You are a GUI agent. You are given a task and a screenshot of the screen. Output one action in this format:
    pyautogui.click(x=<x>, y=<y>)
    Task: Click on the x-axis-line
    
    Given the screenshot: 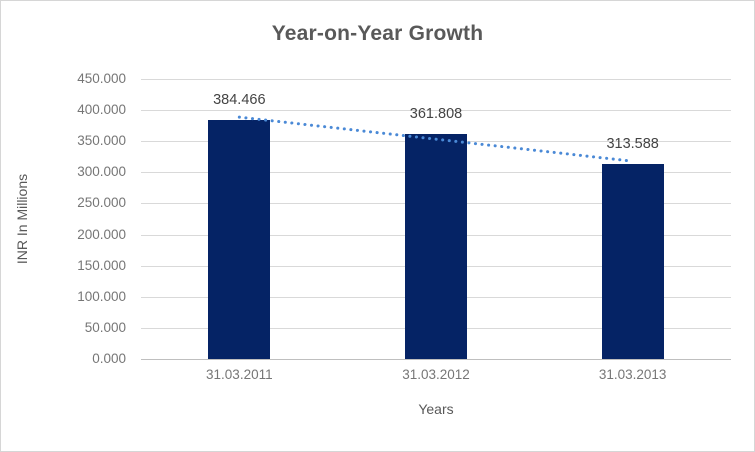 What is the action you would take?
    pyautogui.click(x=436, y=359)
    